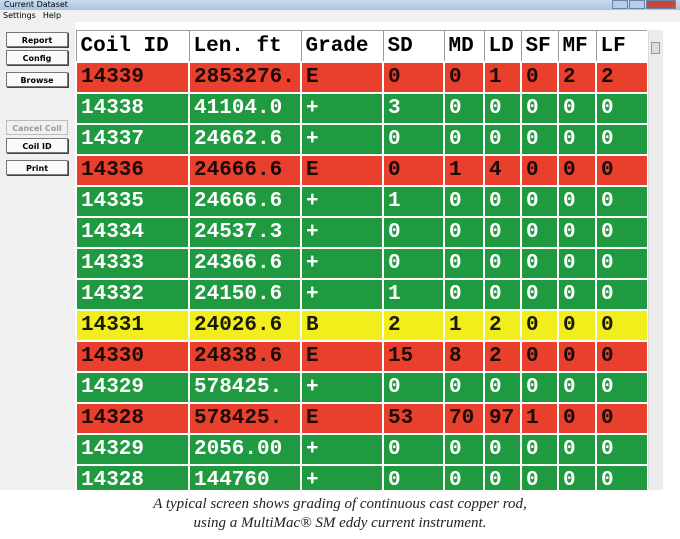  Describe the element at coordinates (502, 46) in the screenshot. I see `column-header: LD` at that location.